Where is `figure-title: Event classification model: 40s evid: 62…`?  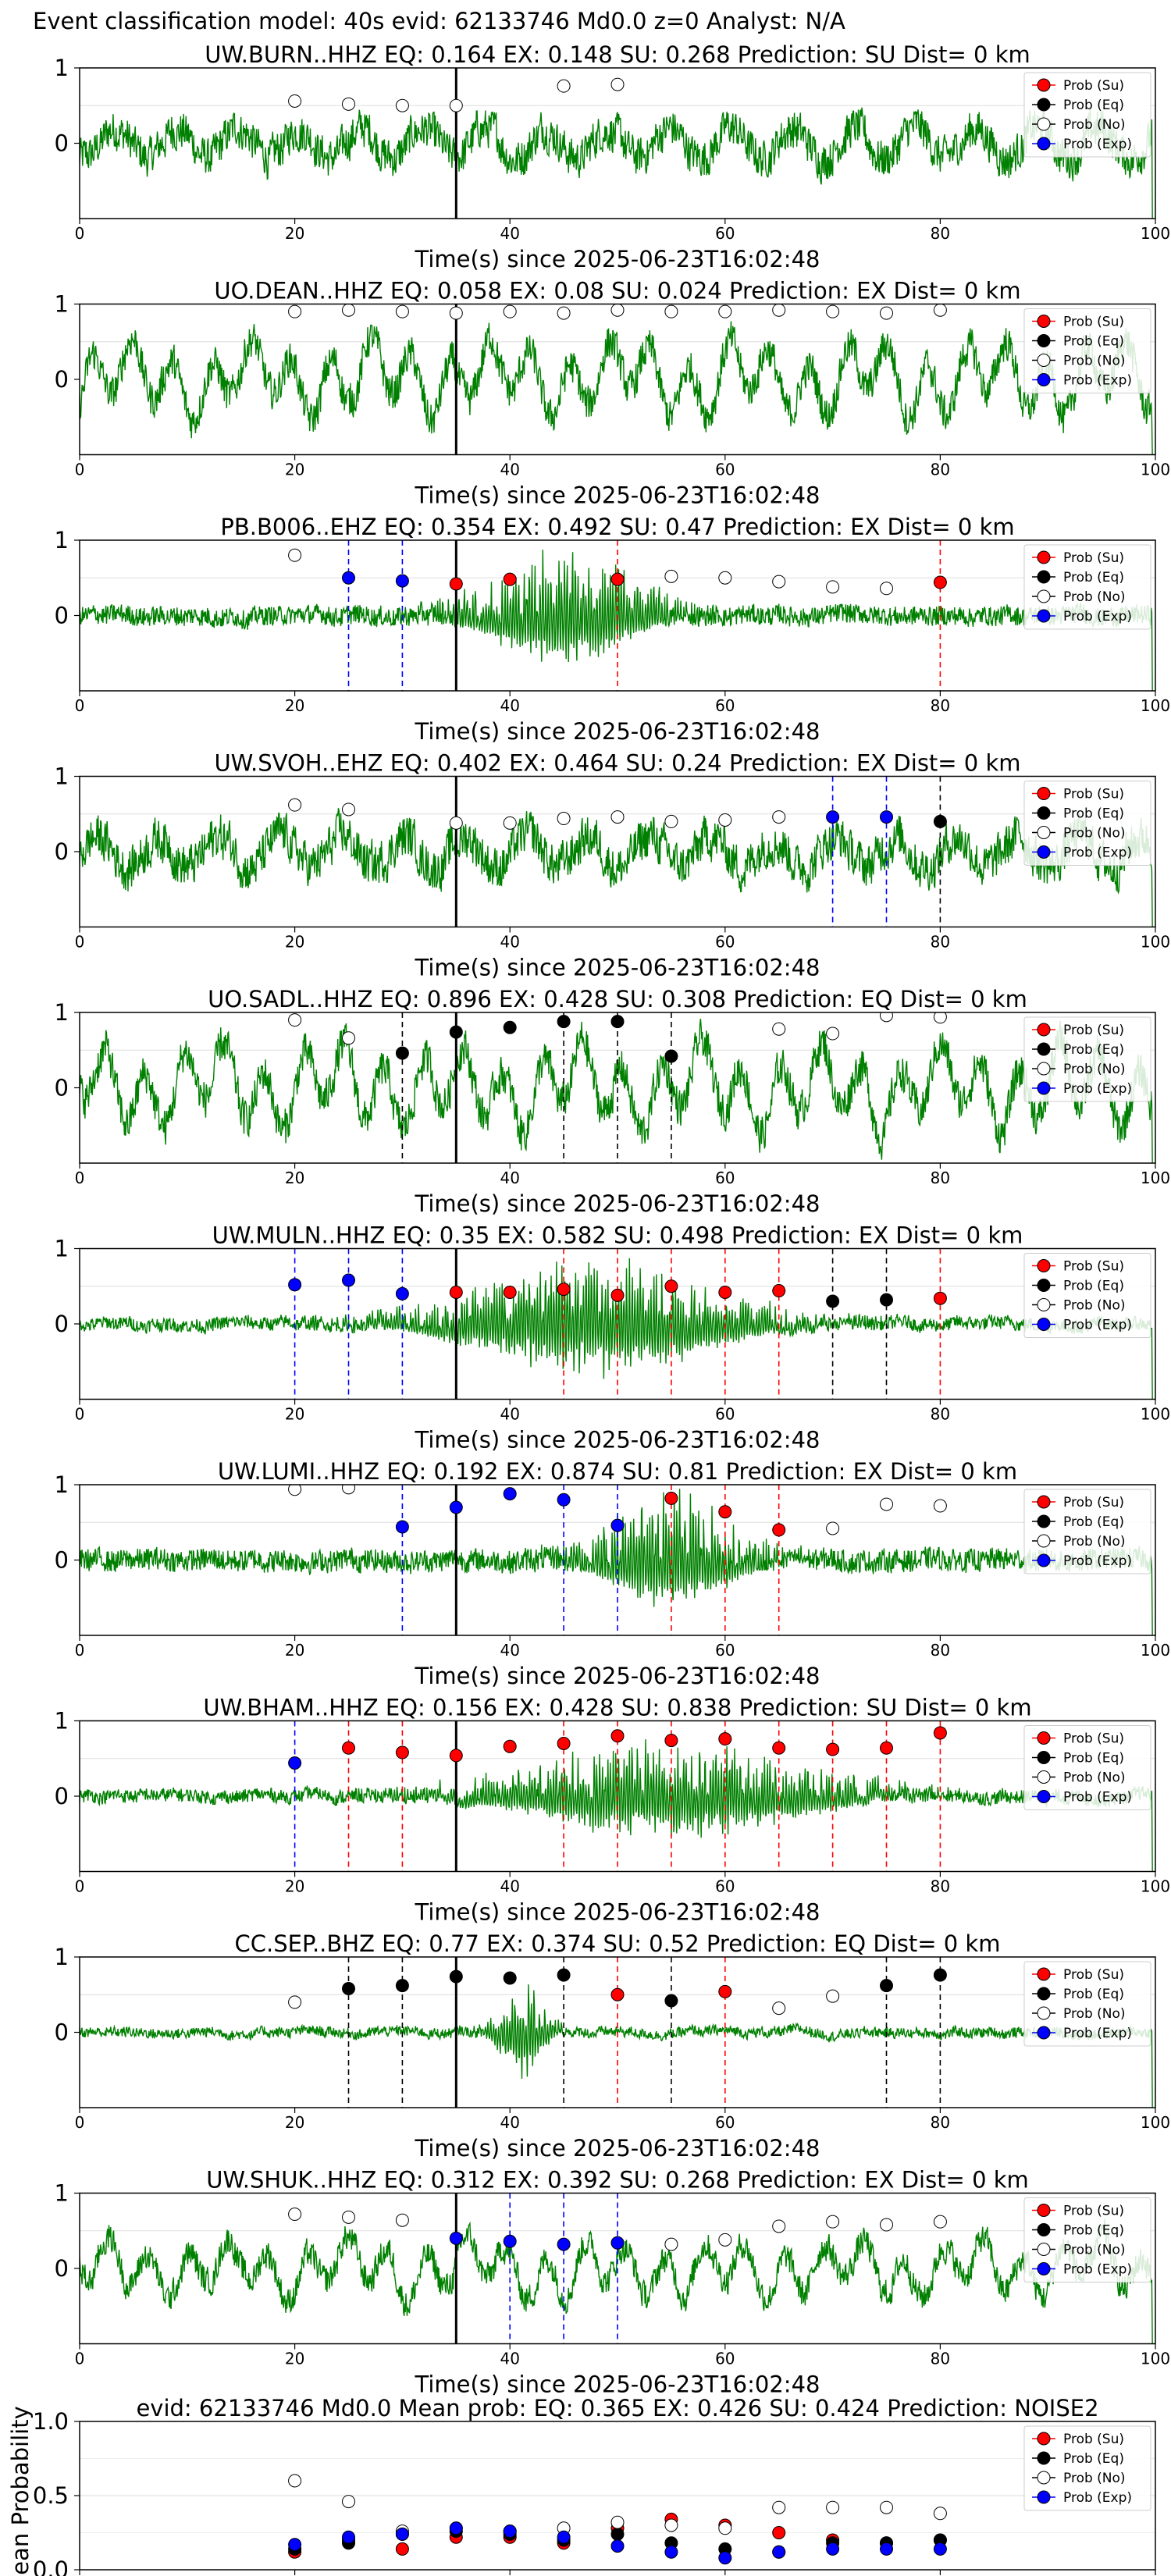 figure-title: Event classification model: 40s evid: 62… is located at coordinates (439, 21).